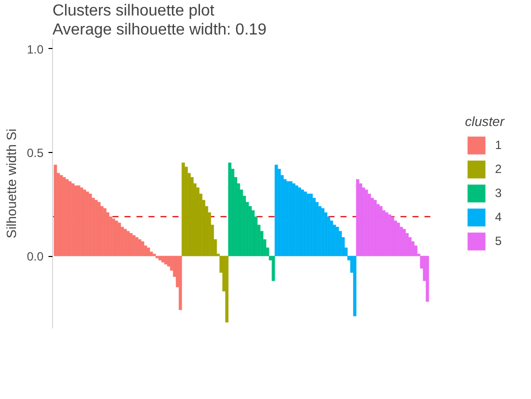  I want to click on chart-title: Clusters silhouette plot, so click(133, 11).